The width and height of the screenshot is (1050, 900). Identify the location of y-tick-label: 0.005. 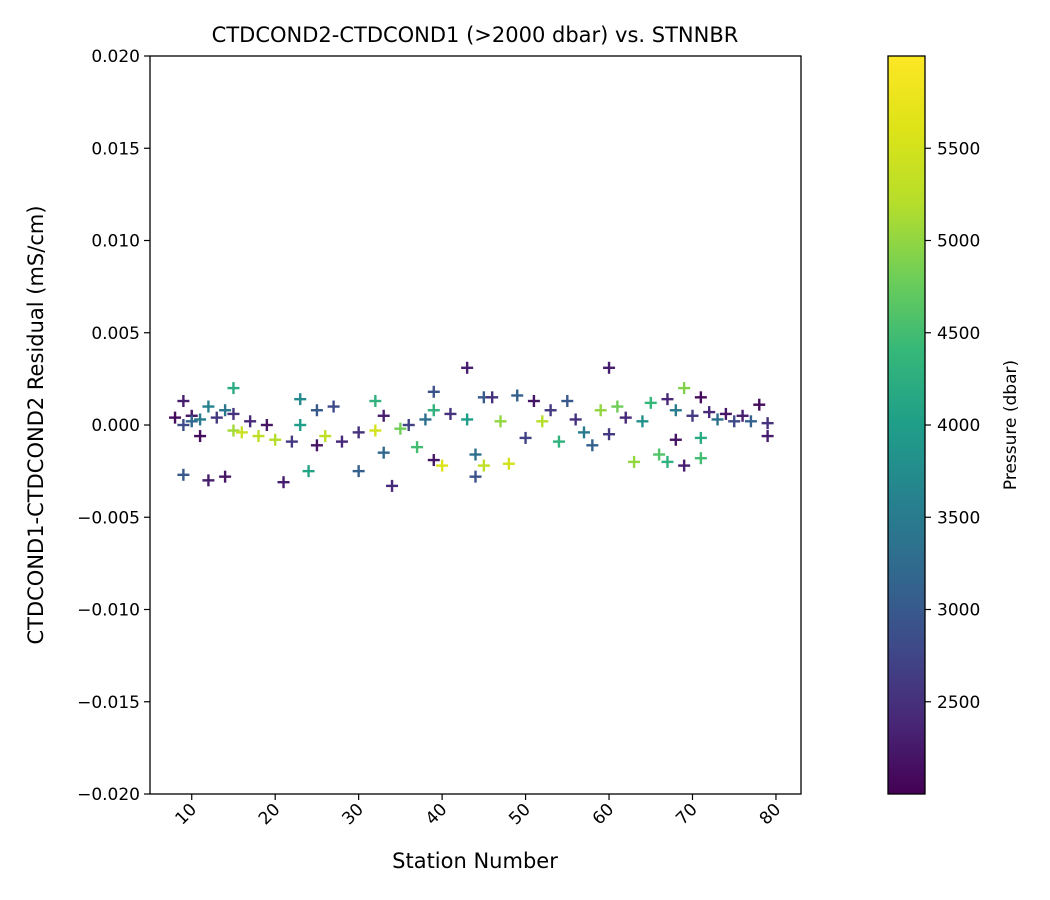
(115, 334).